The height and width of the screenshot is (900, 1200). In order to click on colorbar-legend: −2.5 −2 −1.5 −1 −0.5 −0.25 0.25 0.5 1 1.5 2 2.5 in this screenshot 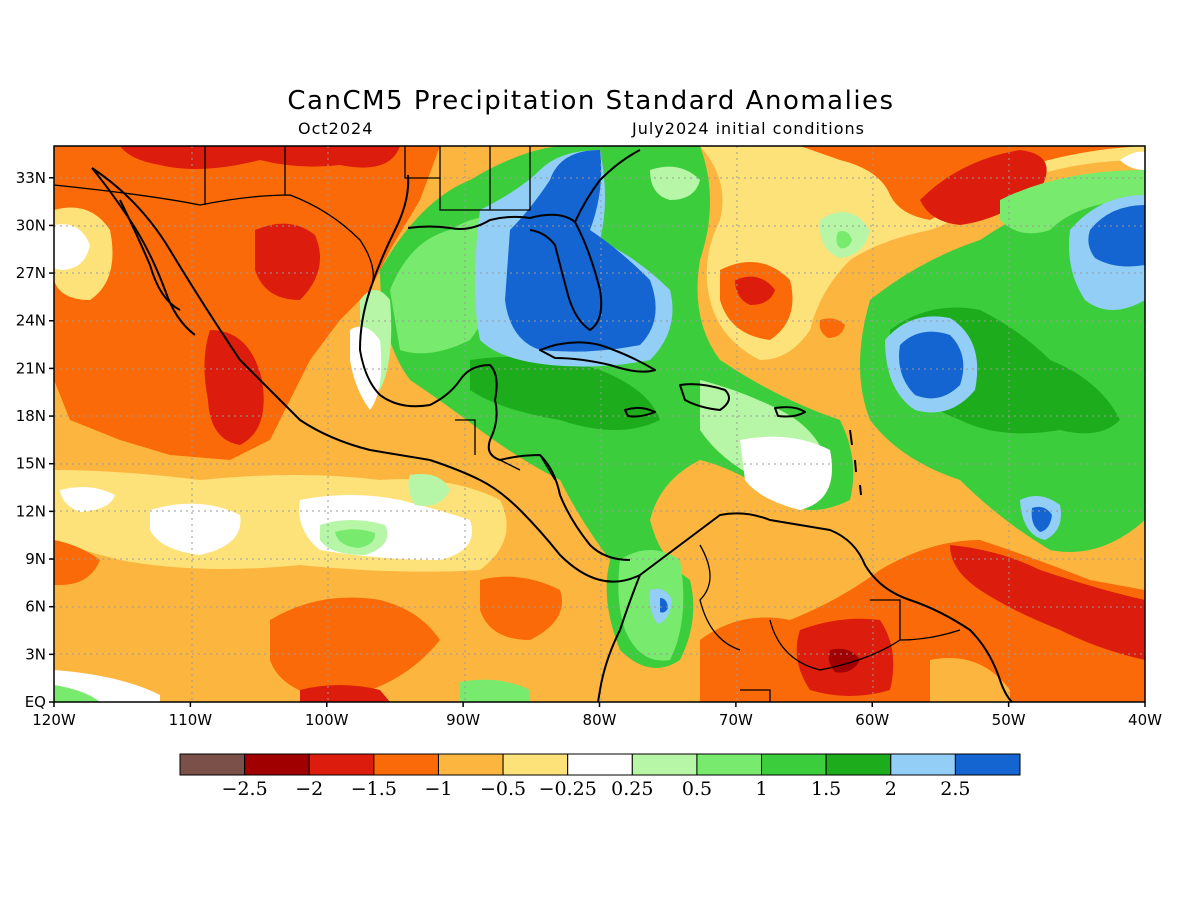, I will do `click(600, 776)`.